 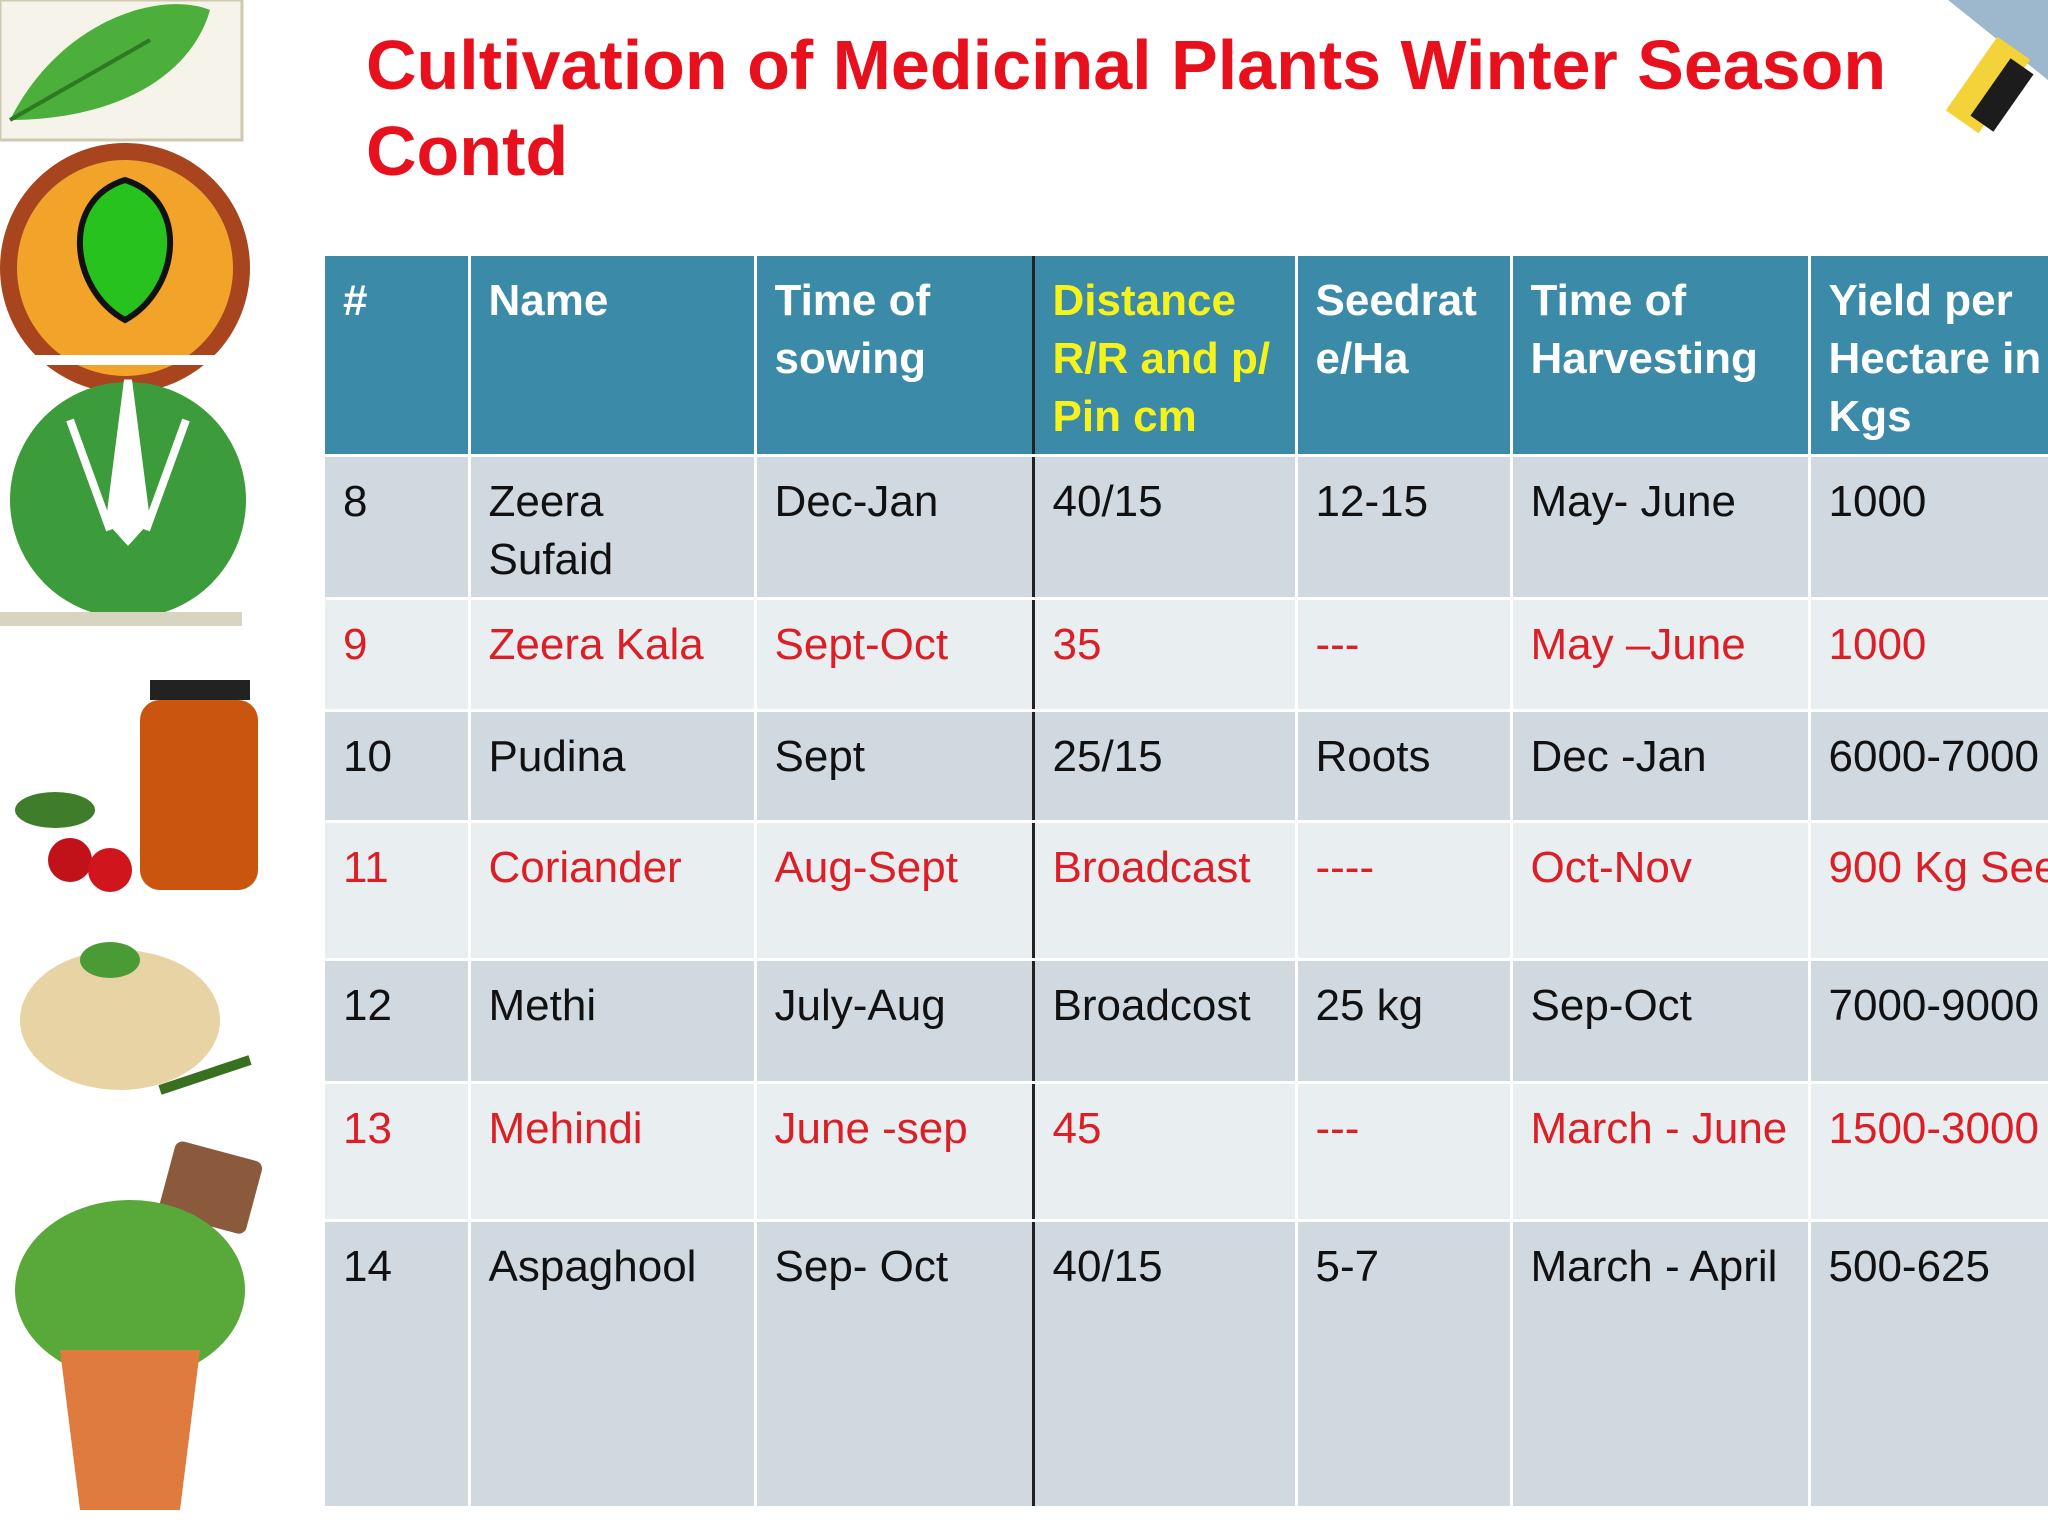 I want to click on table-cell: 13, so click(x=398, y=1152).